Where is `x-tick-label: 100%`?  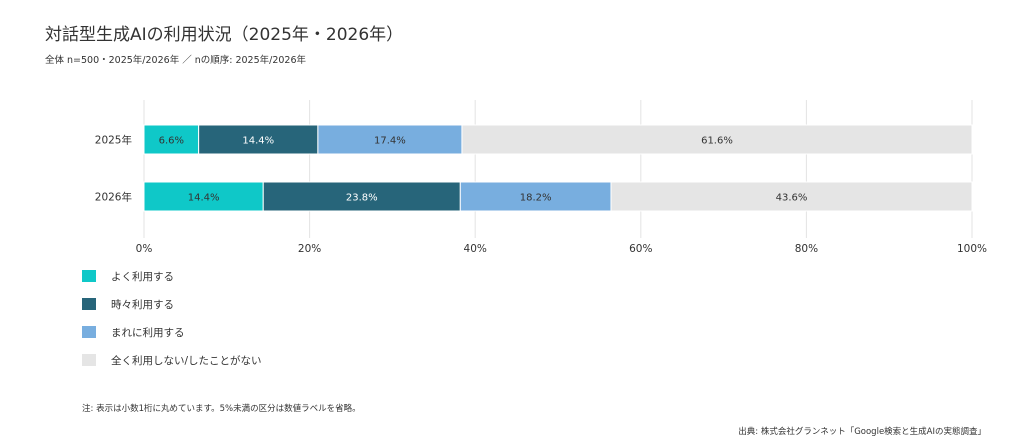 x-tick-label: 100% is located at coordinates (972, 249).